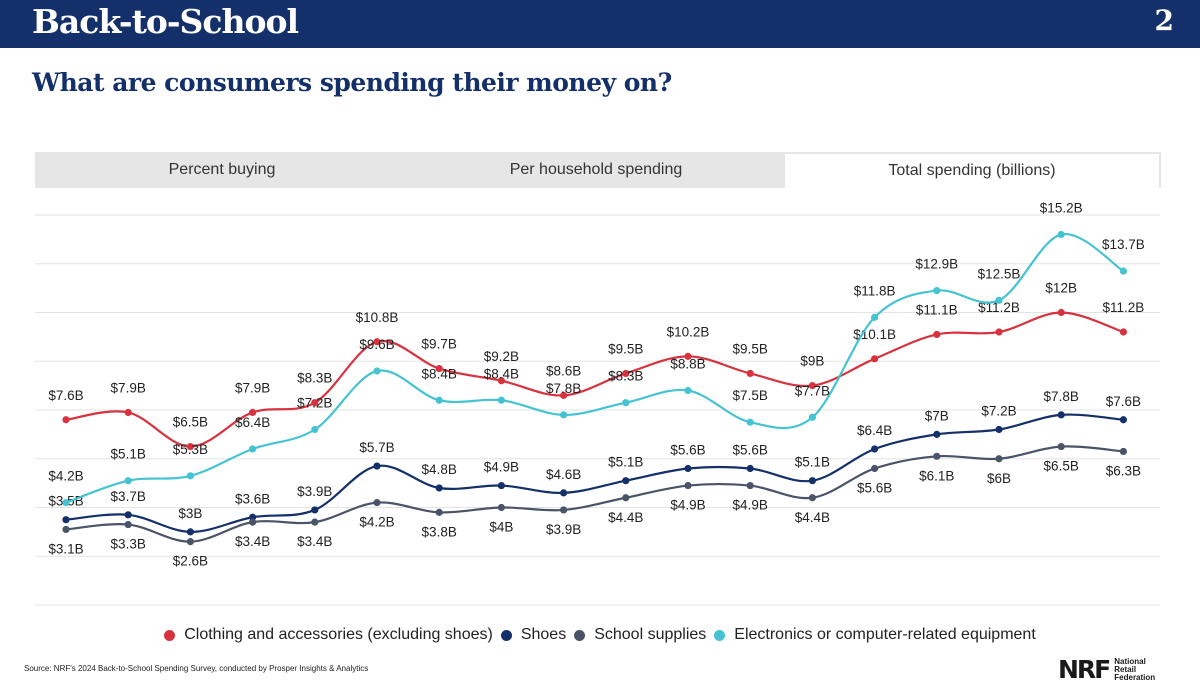  I want to click on data-label-school-supplies: $4.9B, so click(687, 505).